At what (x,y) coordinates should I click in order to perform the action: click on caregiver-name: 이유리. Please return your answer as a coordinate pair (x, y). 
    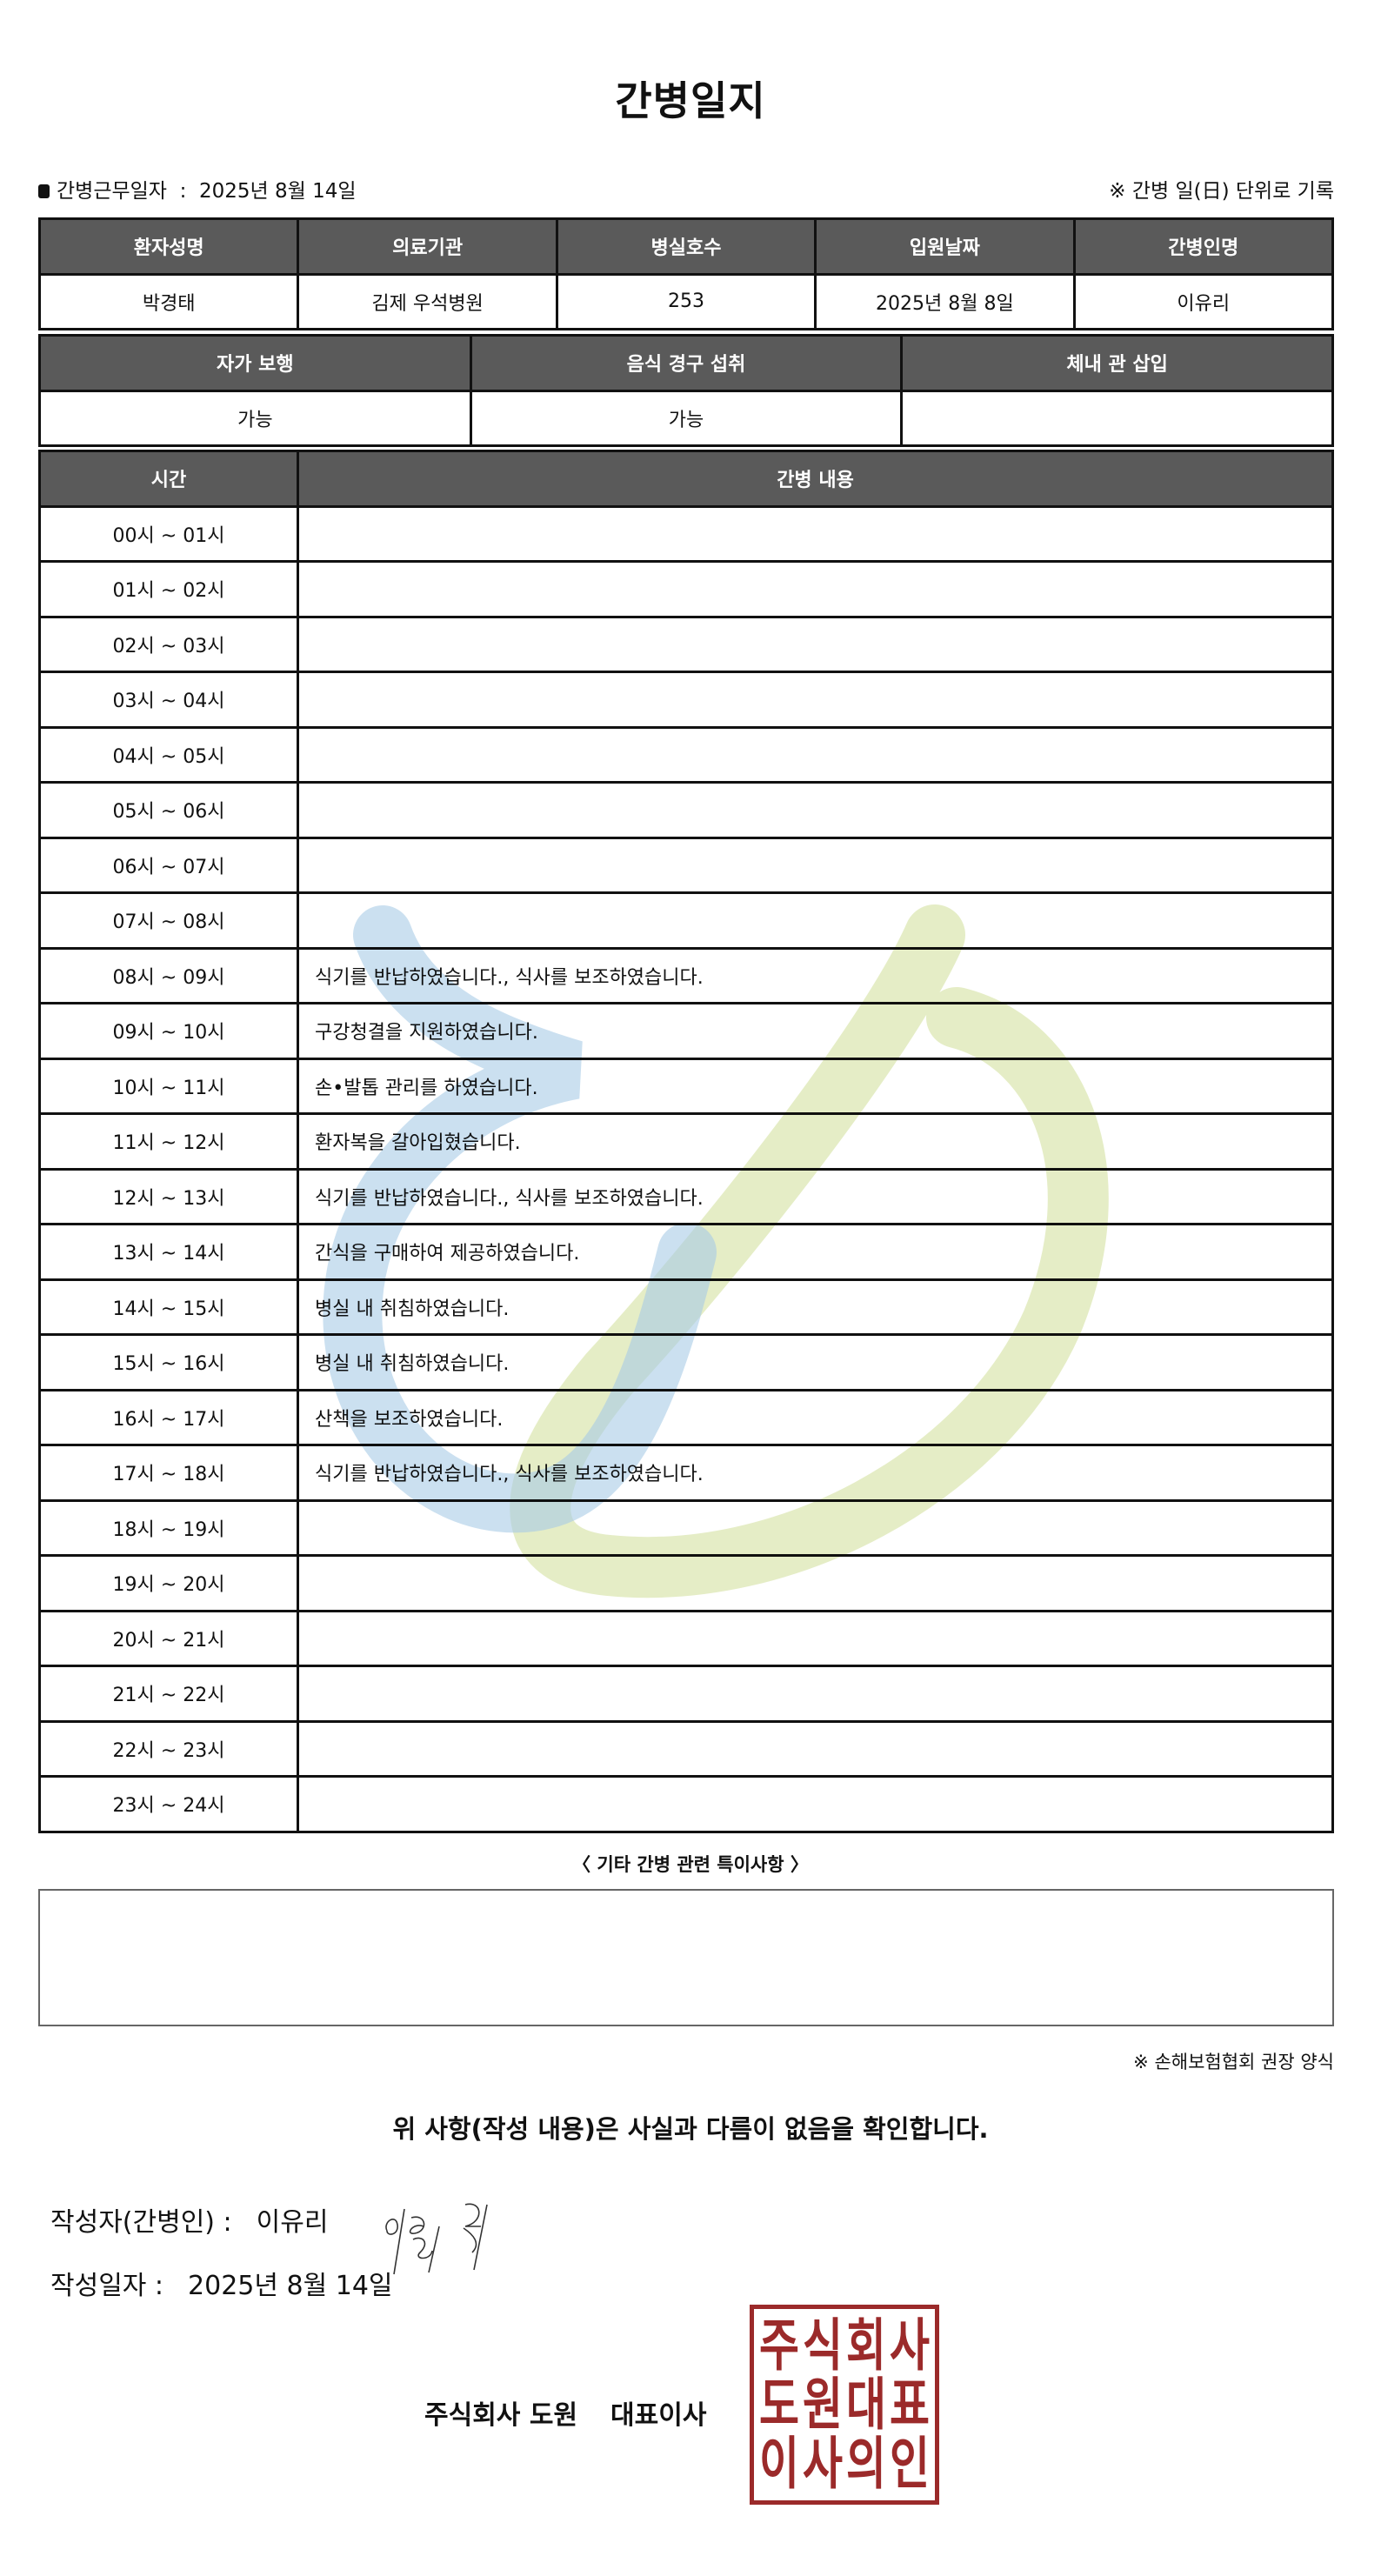
    Looking at the image, I should click on (1203, 301).